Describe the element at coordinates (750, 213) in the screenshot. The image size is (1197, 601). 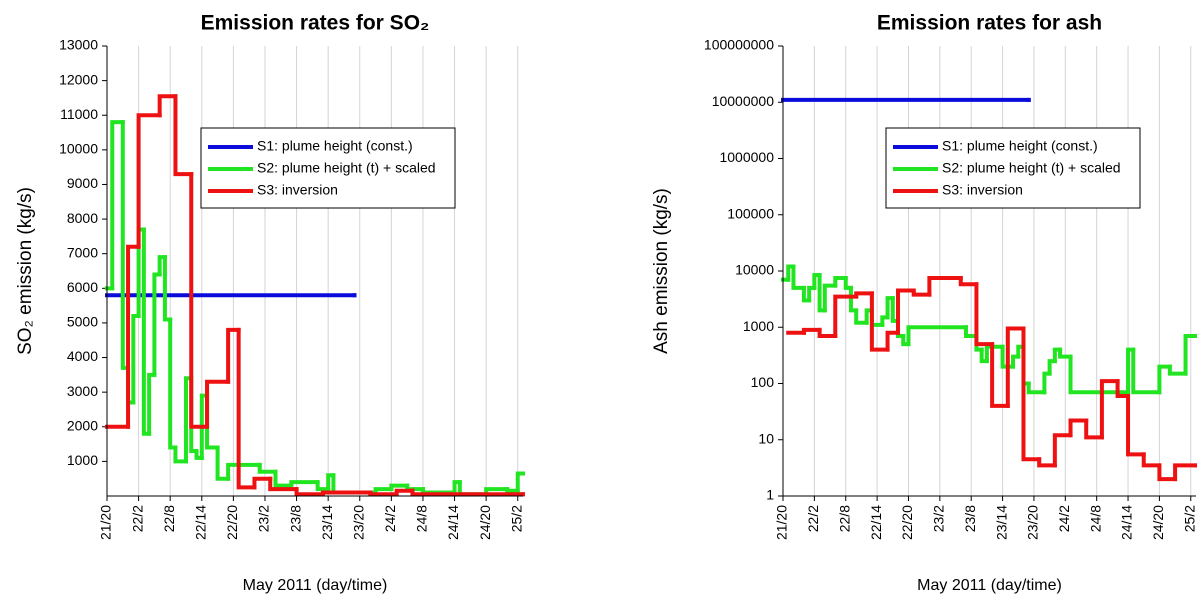
I see `y-tick-label: 100000` at that location.